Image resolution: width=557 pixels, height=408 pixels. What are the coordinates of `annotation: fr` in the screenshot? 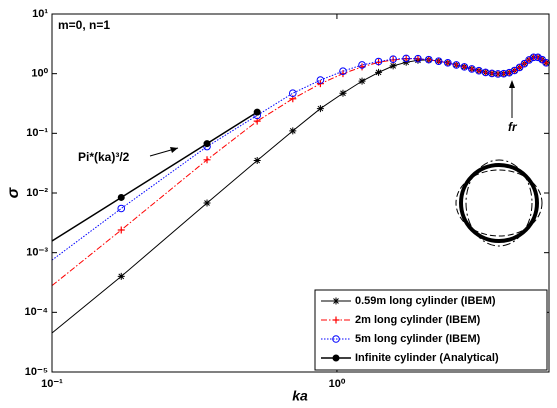 It's located at (513, 127).